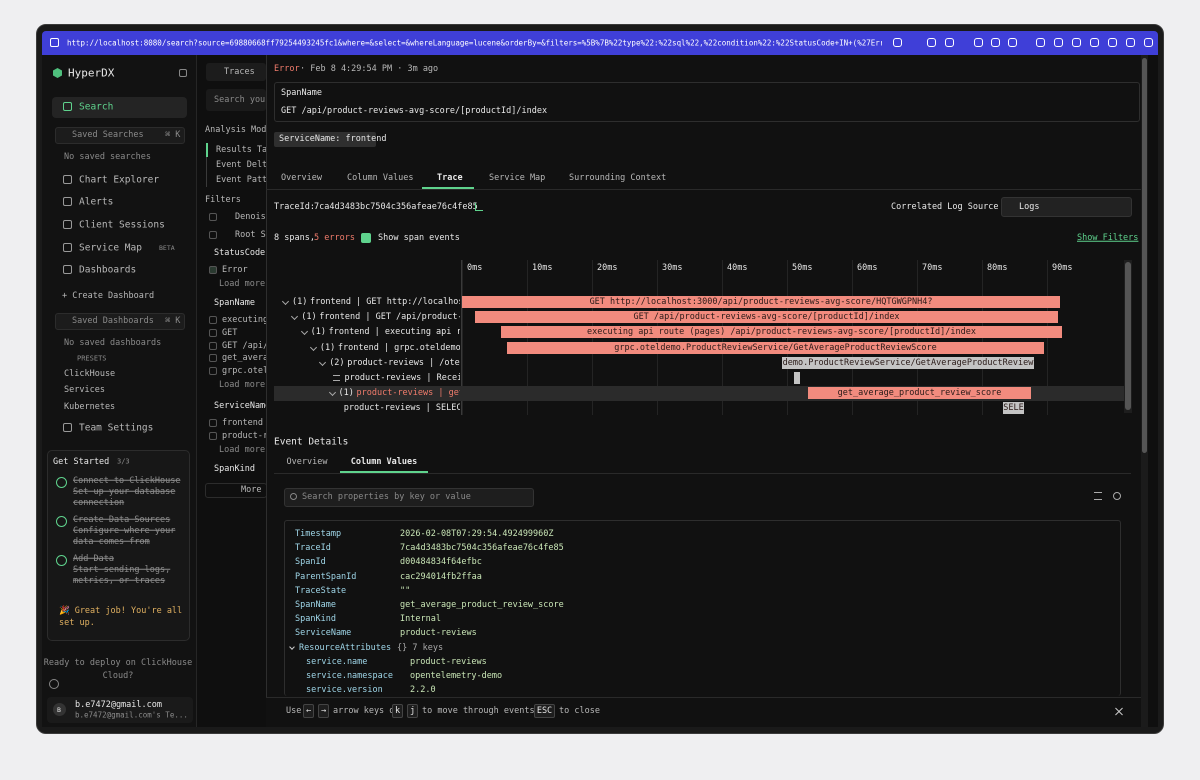 Image resolution: width=1200 pixels, height=780 pixels. I want to click on saved-dashboards-input, so click(120, 321).